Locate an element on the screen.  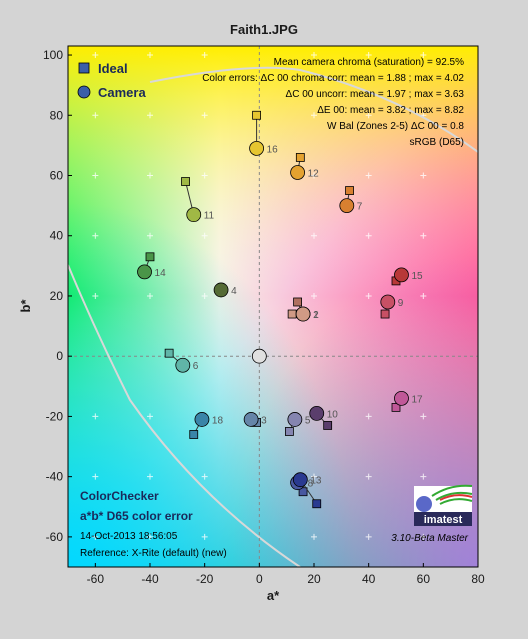
y-axis-ticks: -60 -40 -20 0 20 40 60 80 100 is located at coordinates (57, 296).